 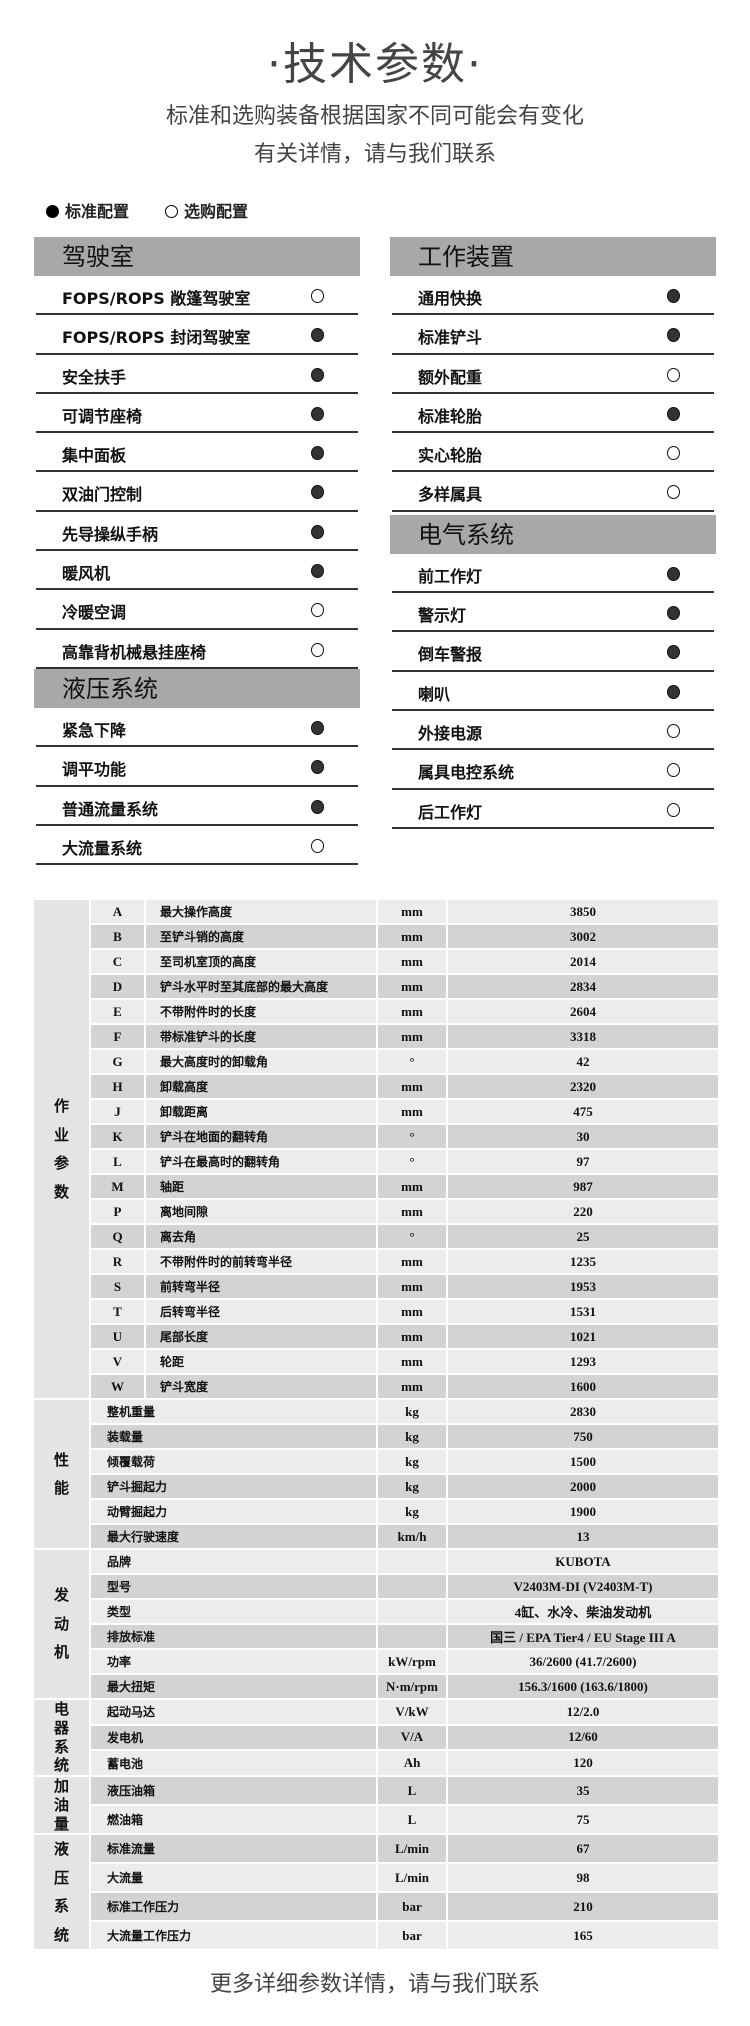 What do you see at coordinates (583, 1586) in the screenshot?
I see `param-value: V2403M-DI (V2403M-T)` at bounding box center [583, 1586].